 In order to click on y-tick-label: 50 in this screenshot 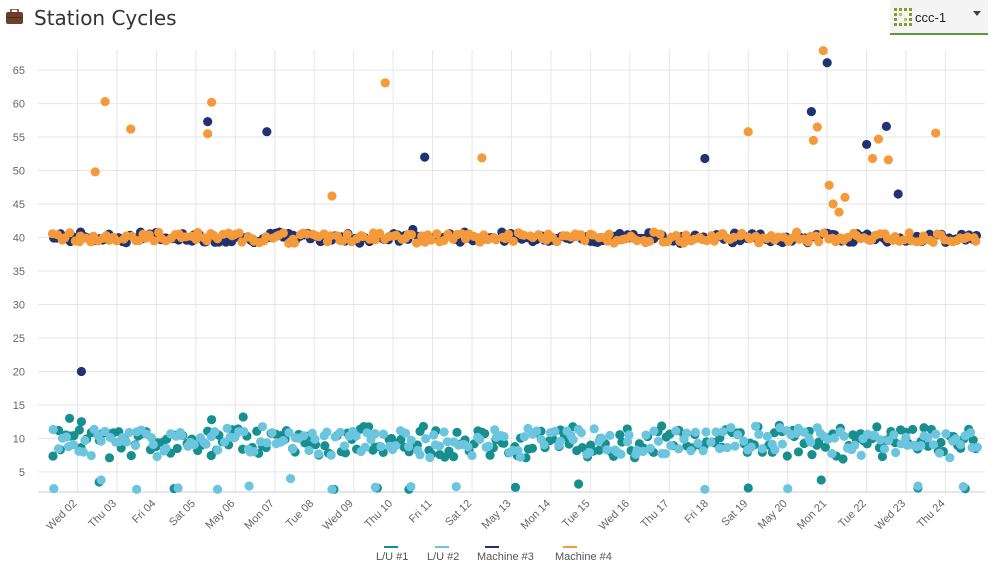, I will do `click(19, 172)`.